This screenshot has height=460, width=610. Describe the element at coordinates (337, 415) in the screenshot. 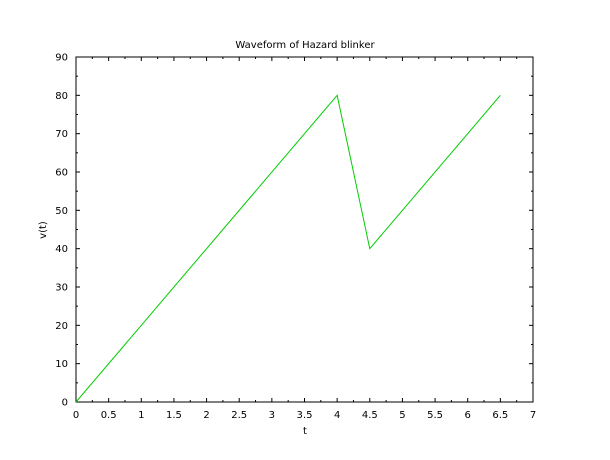

I see `x-tick-label: 4` at that location.